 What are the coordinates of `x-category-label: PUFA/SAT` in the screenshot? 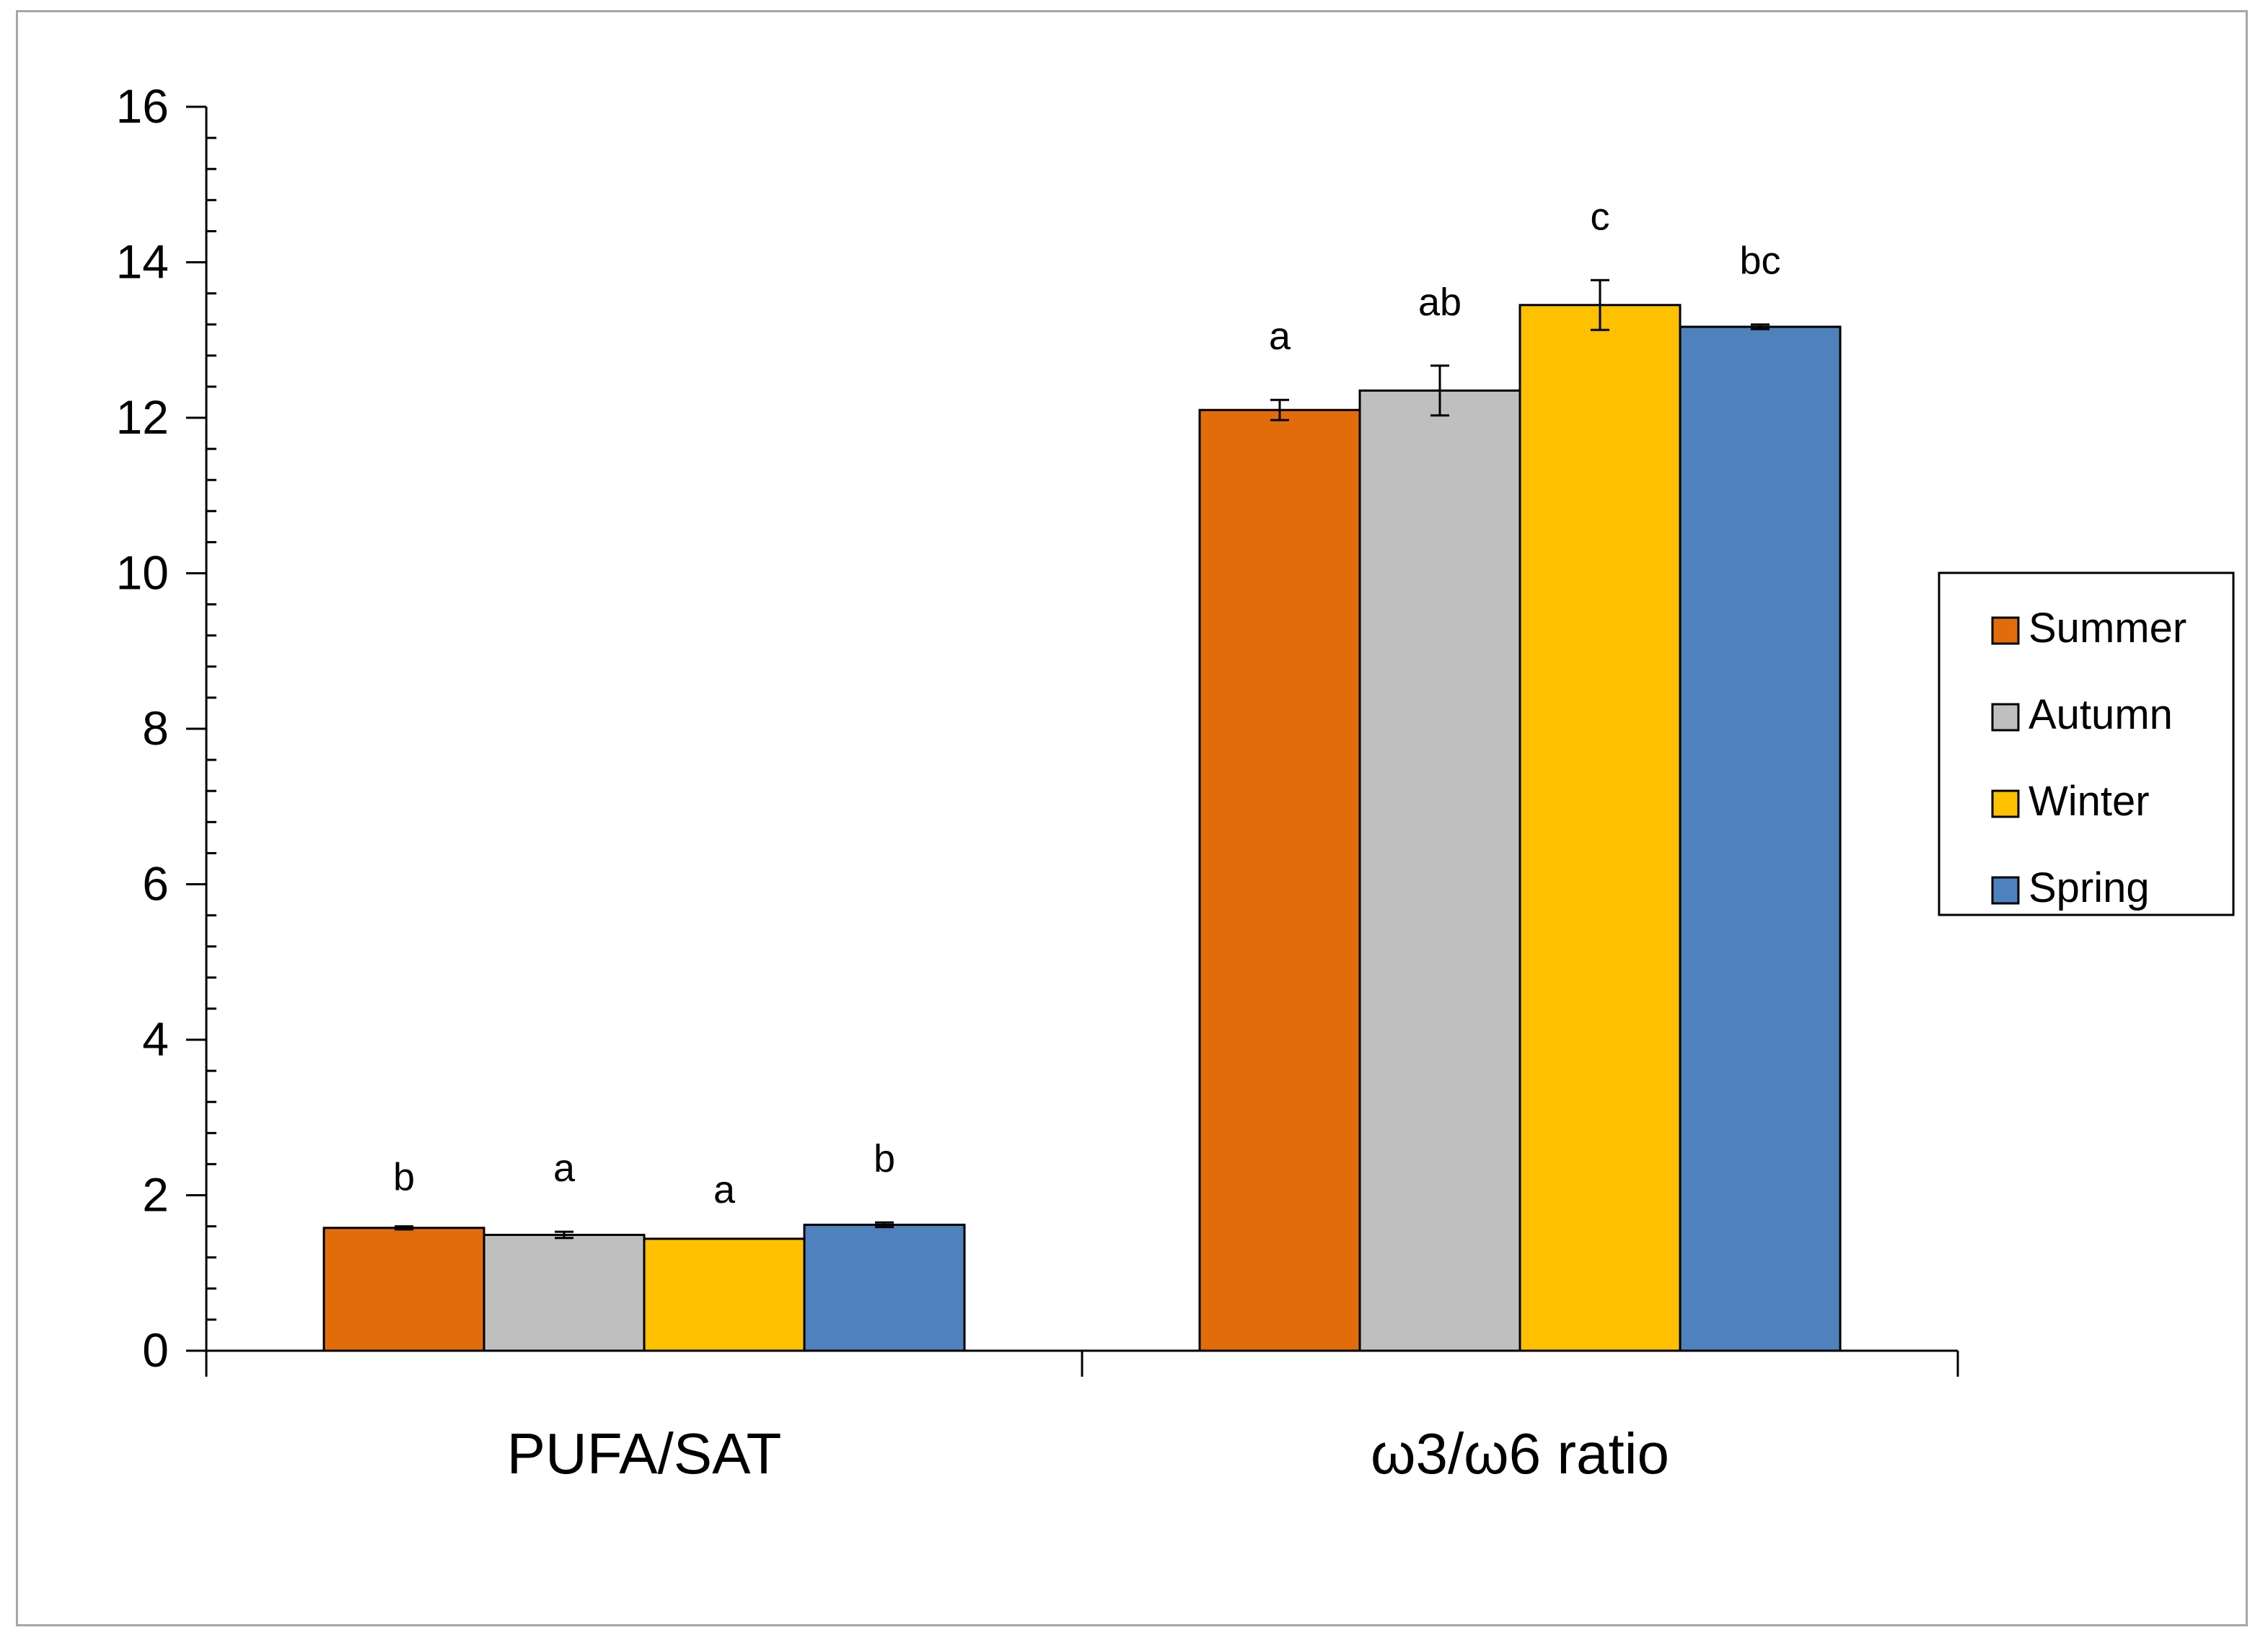 It's located at (645, 1453).